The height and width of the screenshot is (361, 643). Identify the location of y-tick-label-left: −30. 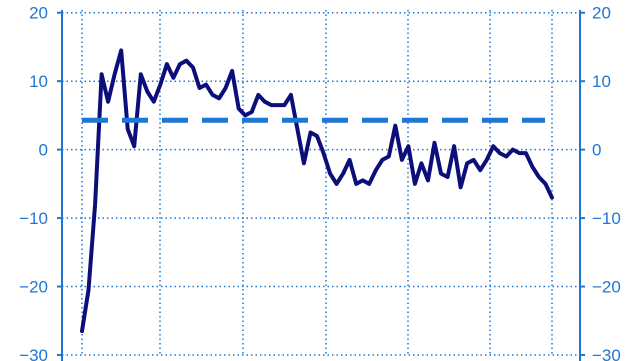
(33, 353).